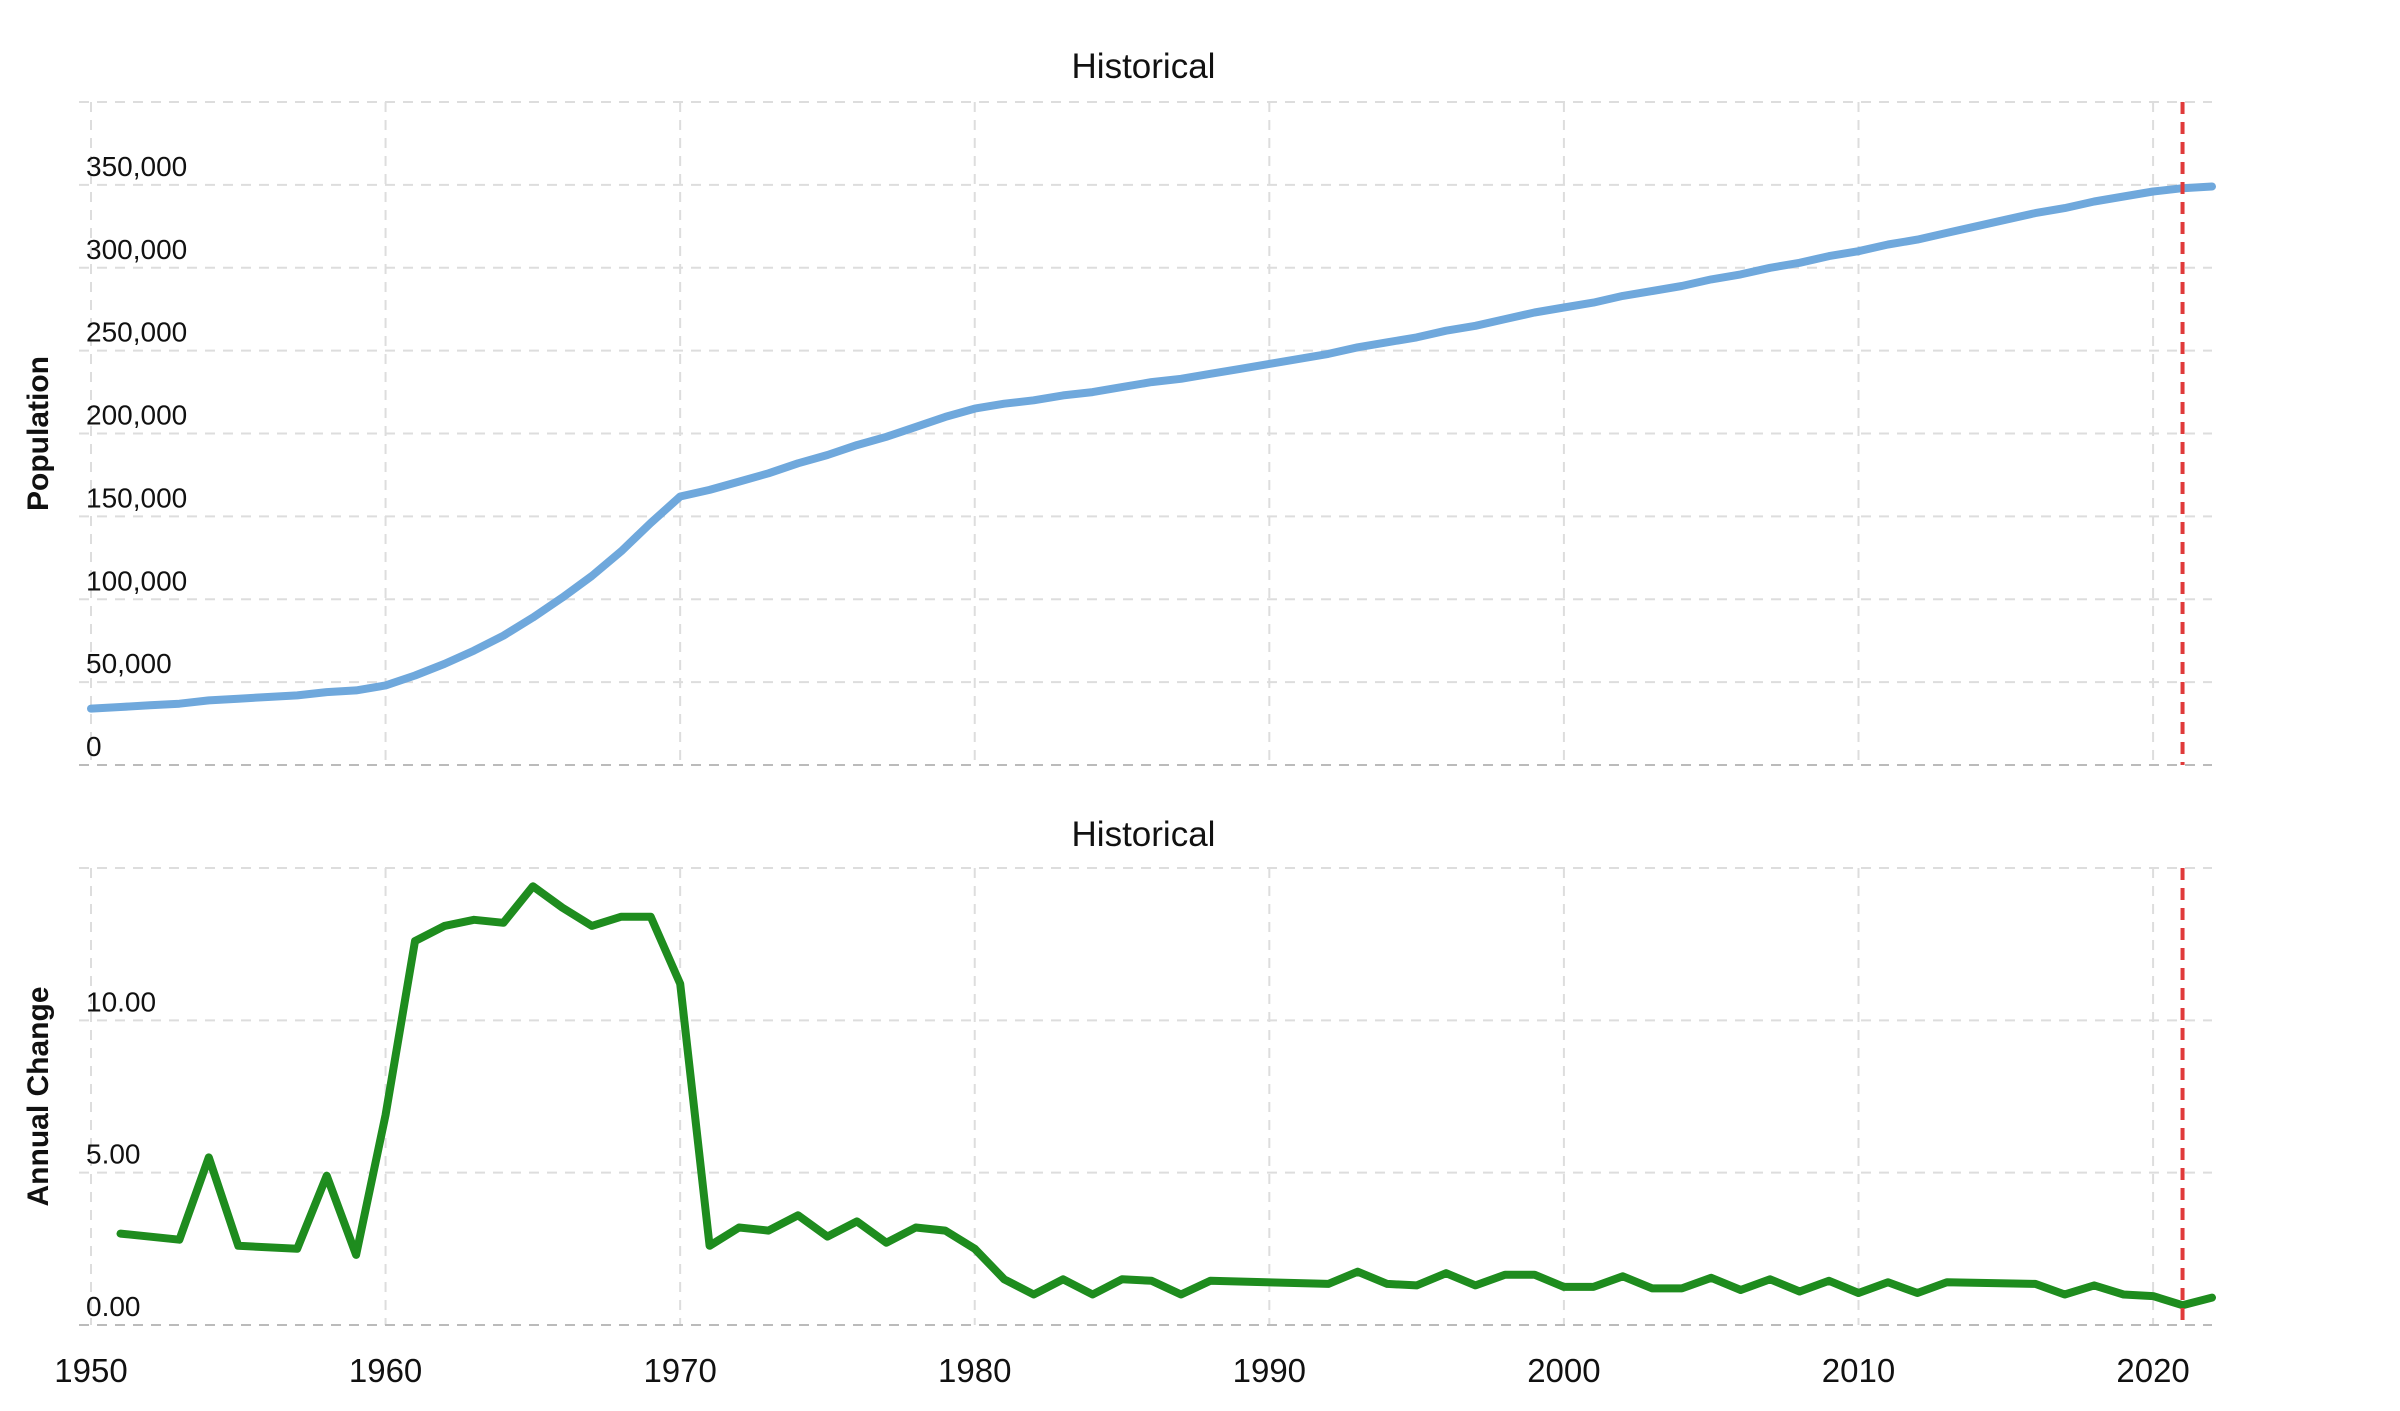 The image size is (2400, 1411). I want to click on panel1-y-axis-title: Population, so click(38, 433).